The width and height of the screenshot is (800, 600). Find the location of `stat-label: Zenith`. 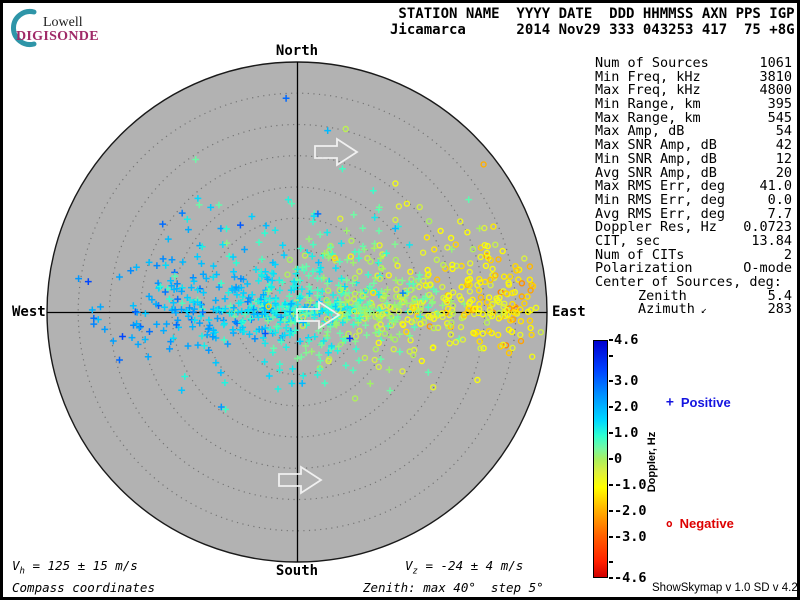

stat-label: Zenith is located at coordinates (662, 295).